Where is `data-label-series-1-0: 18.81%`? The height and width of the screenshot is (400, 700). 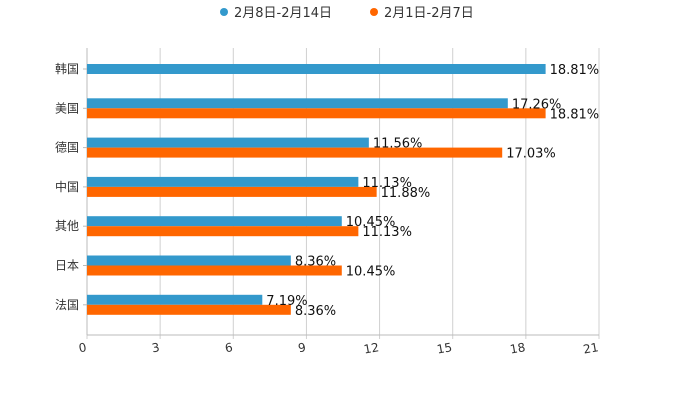 data-label-series-1-0: 18.81% is located at coordinates (575, 70).